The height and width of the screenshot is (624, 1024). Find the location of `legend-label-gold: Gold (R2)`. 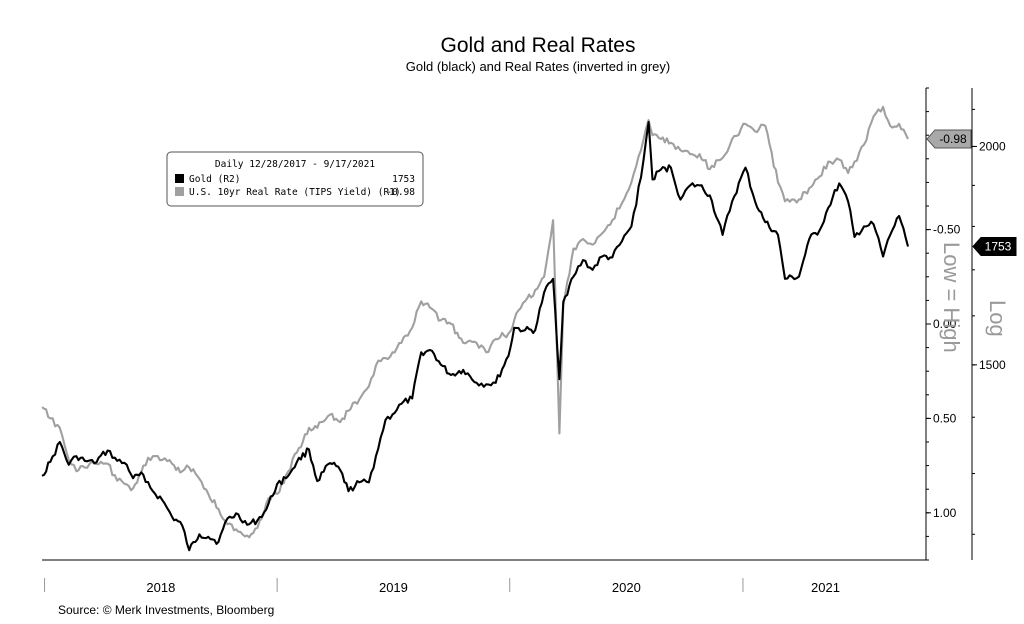

legend-label-gold: Gold (R2) is located at coordinates (214, 179).